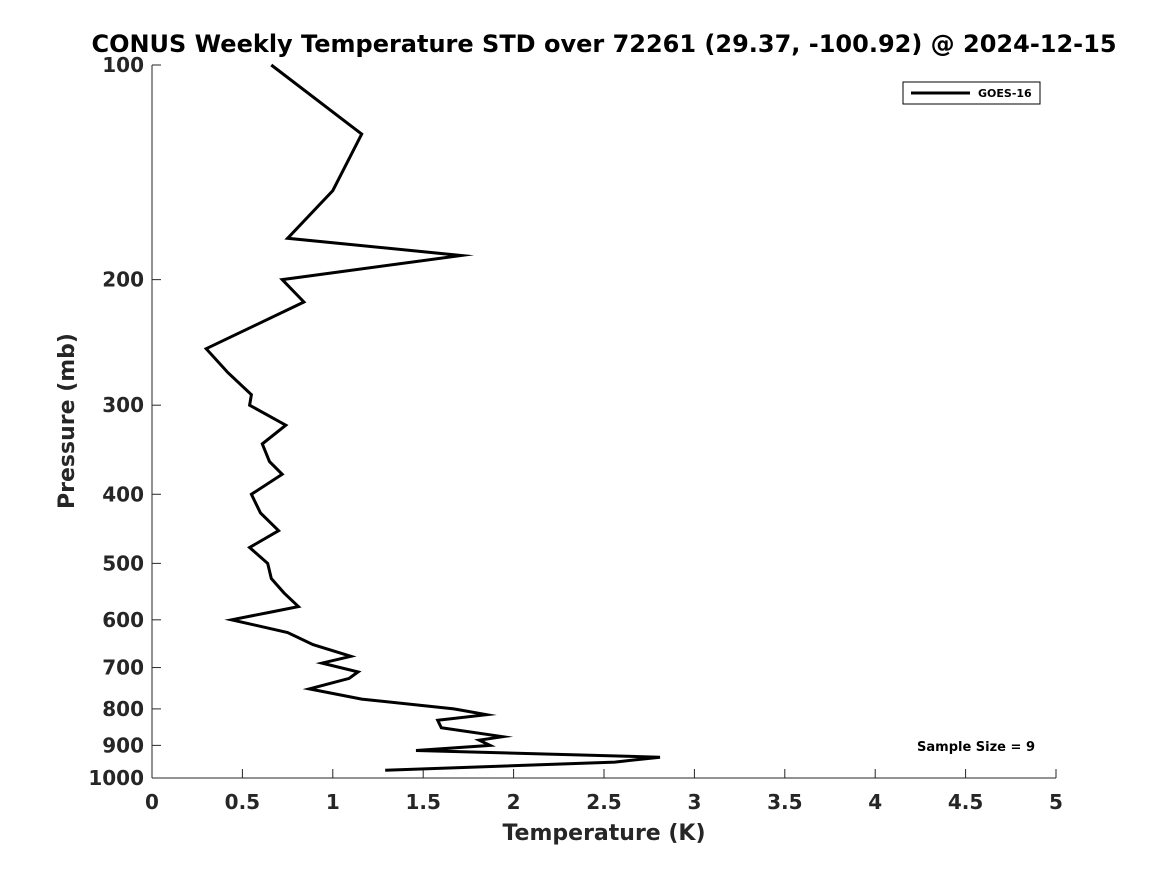 This screenshot has width=1167, height=875. Describe the element at coordinates (333, 802) in the screenshot. I see `x-tick-label: 1` at that location.